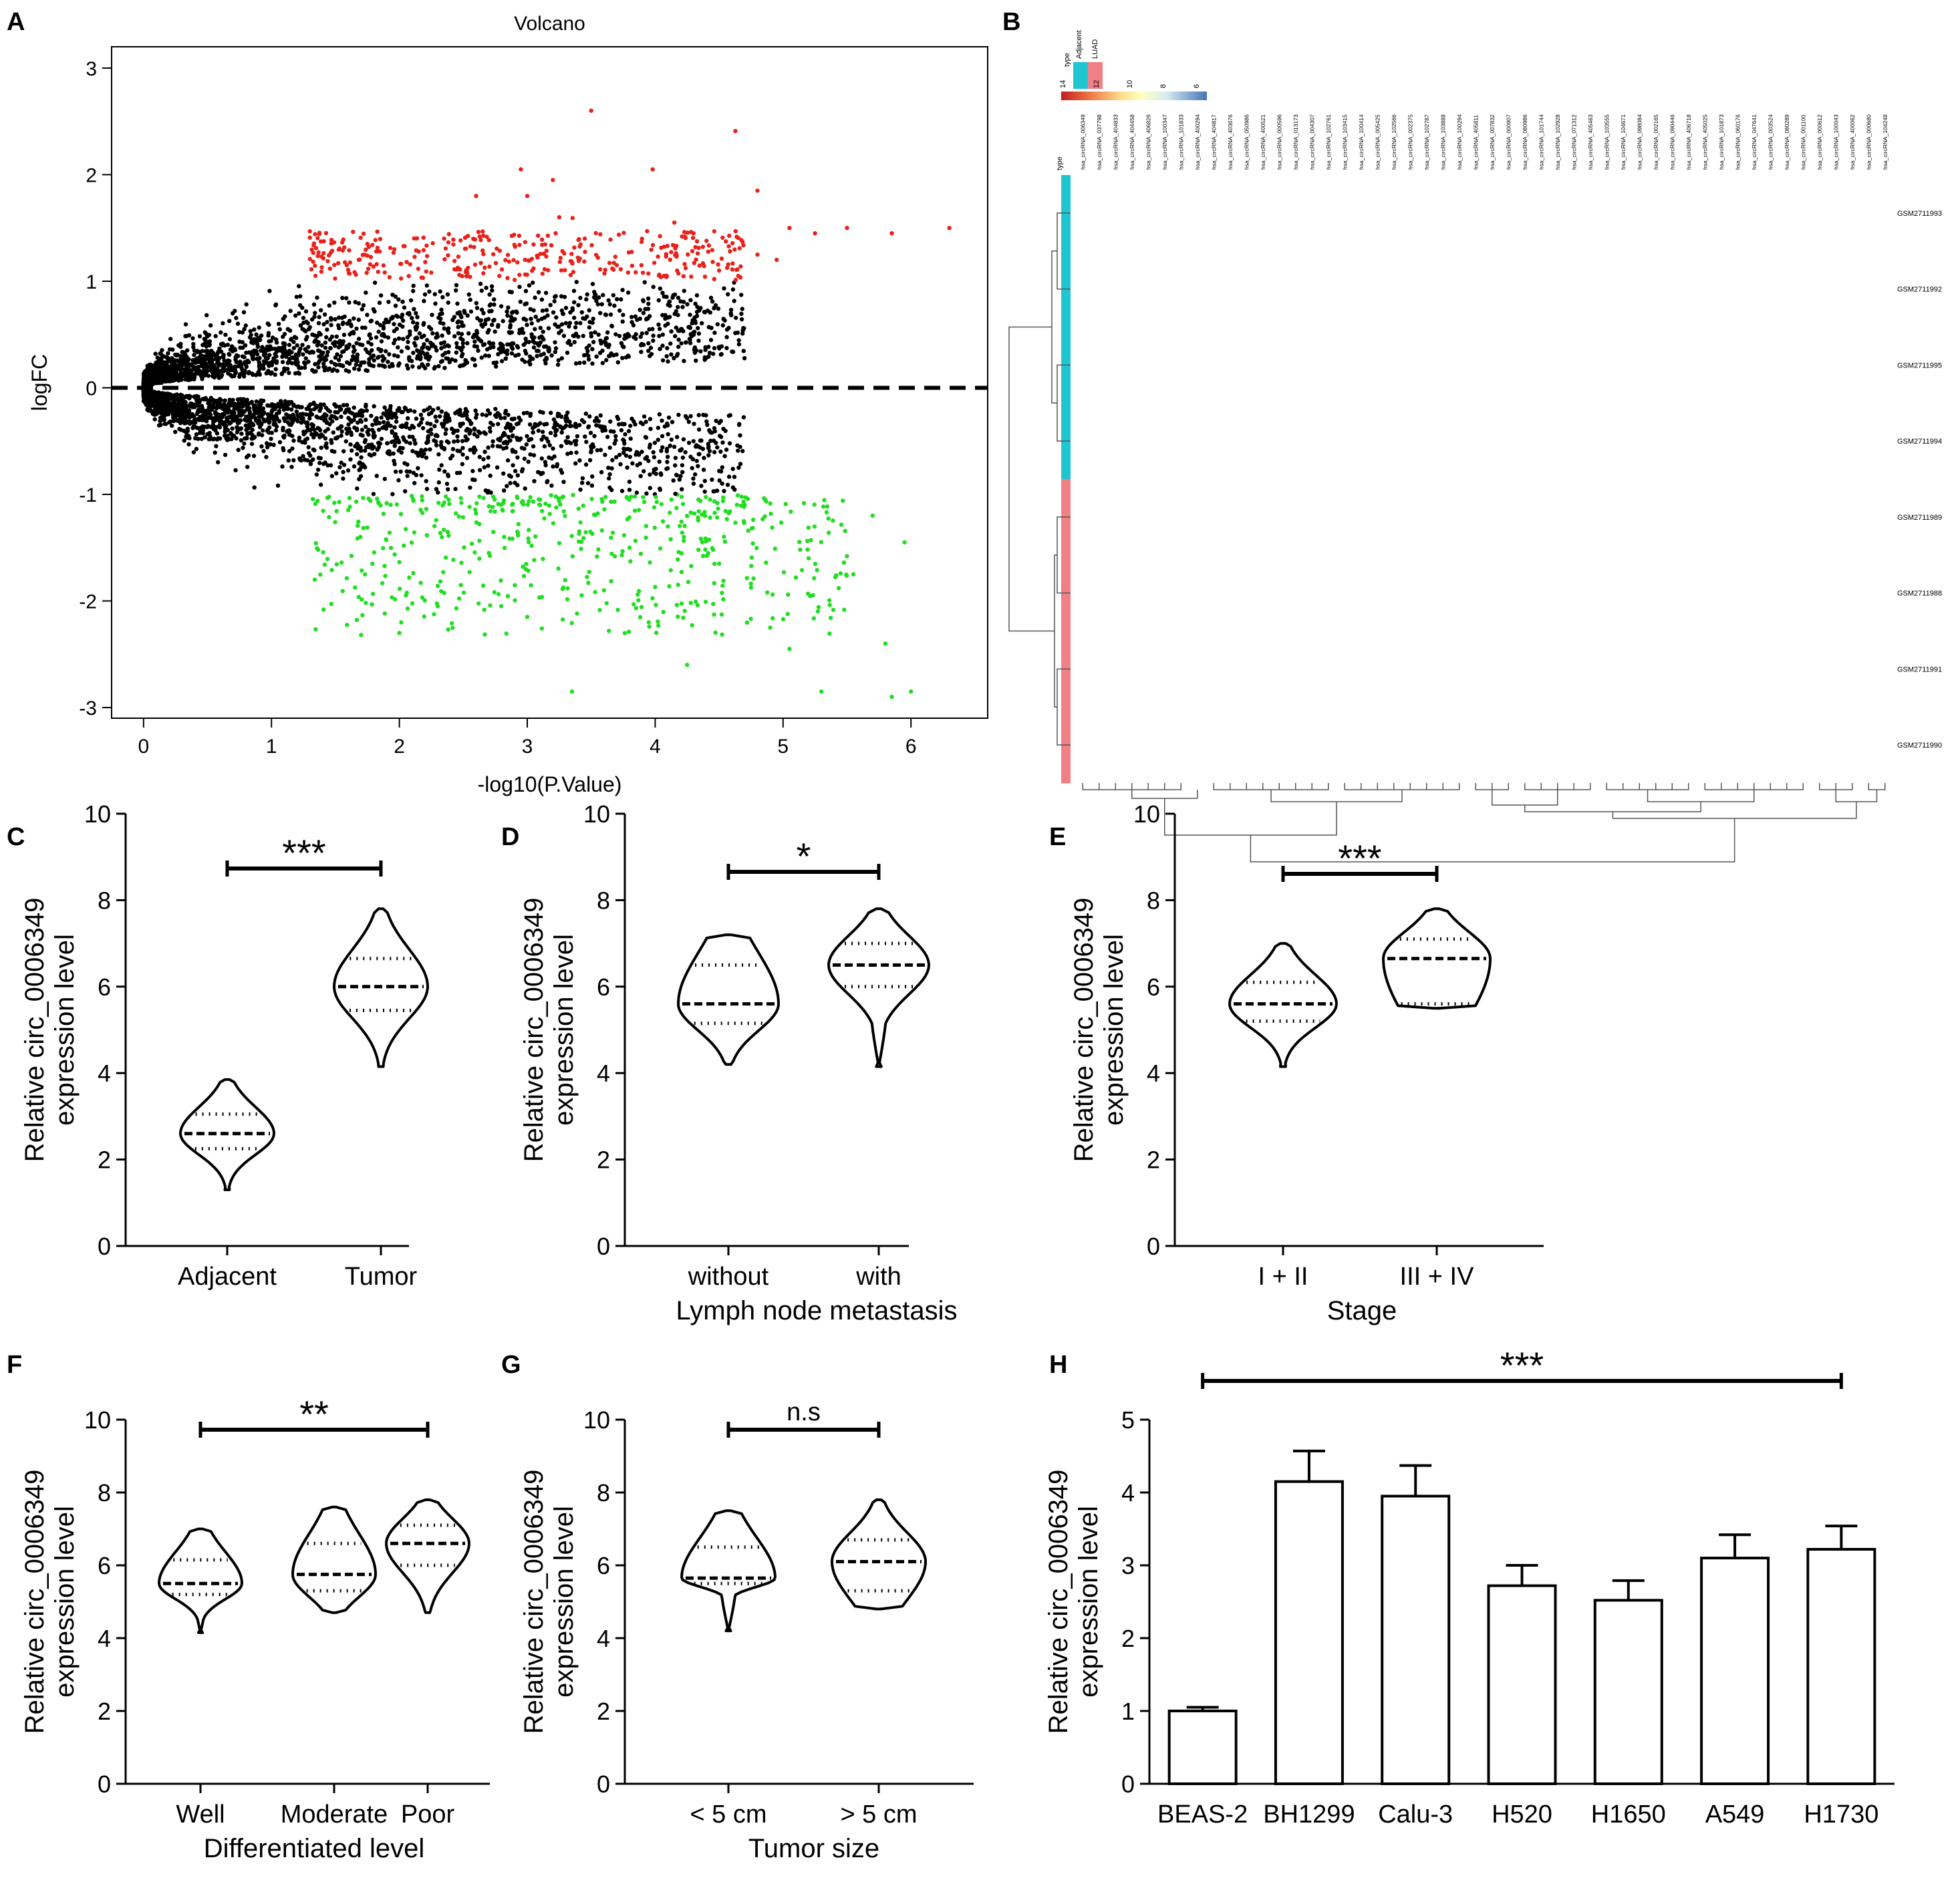  What do you see at coordinates (91, 175) in the screenshot?
I see `volcano-y-tick-label: 2` at bounding box center [91, 175].